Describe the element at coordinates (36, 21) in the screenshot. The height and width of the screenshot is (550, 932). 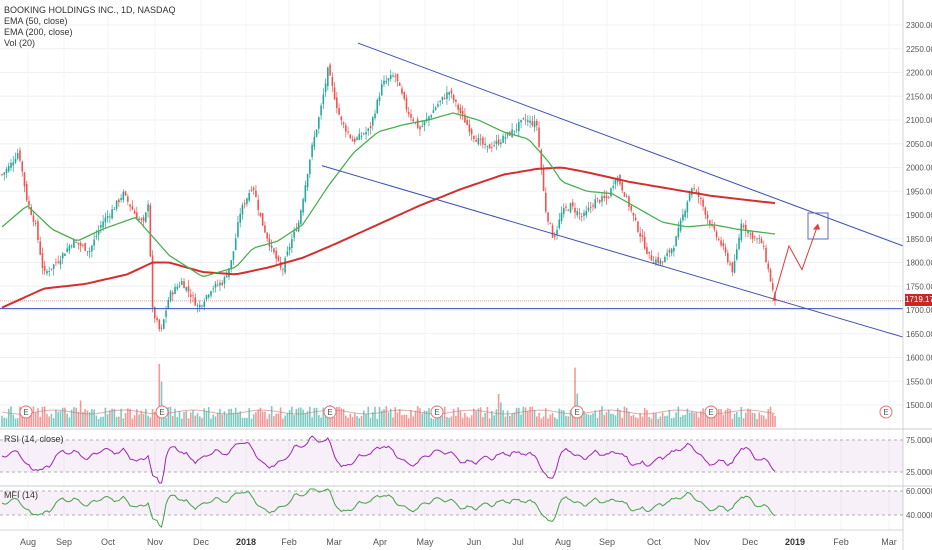
I see `legend-ema50: EMA (50, close)` at that location.